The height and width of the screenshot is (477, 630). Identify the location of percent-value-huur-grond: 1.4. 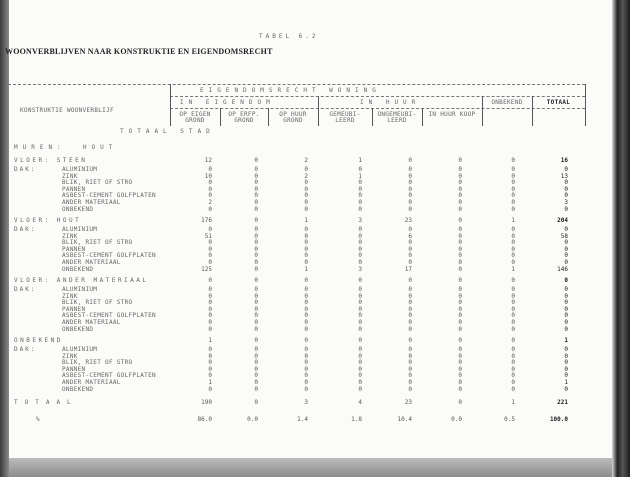
(302, 419).